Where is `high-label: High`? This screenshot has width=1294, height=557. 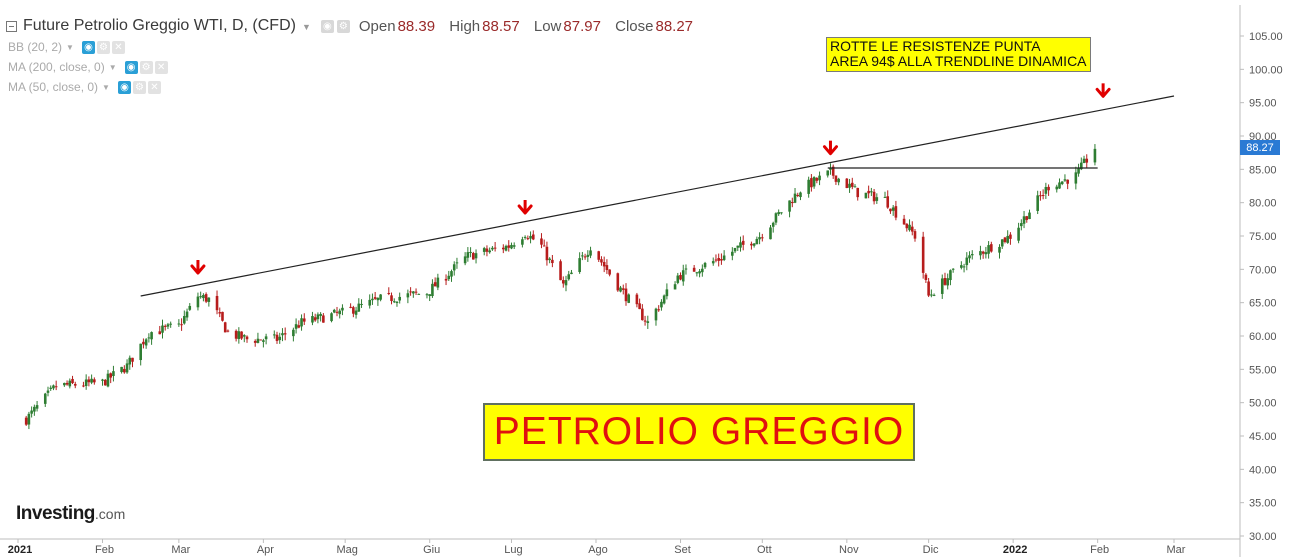
high-label: High is located at coordinates (465, 26).